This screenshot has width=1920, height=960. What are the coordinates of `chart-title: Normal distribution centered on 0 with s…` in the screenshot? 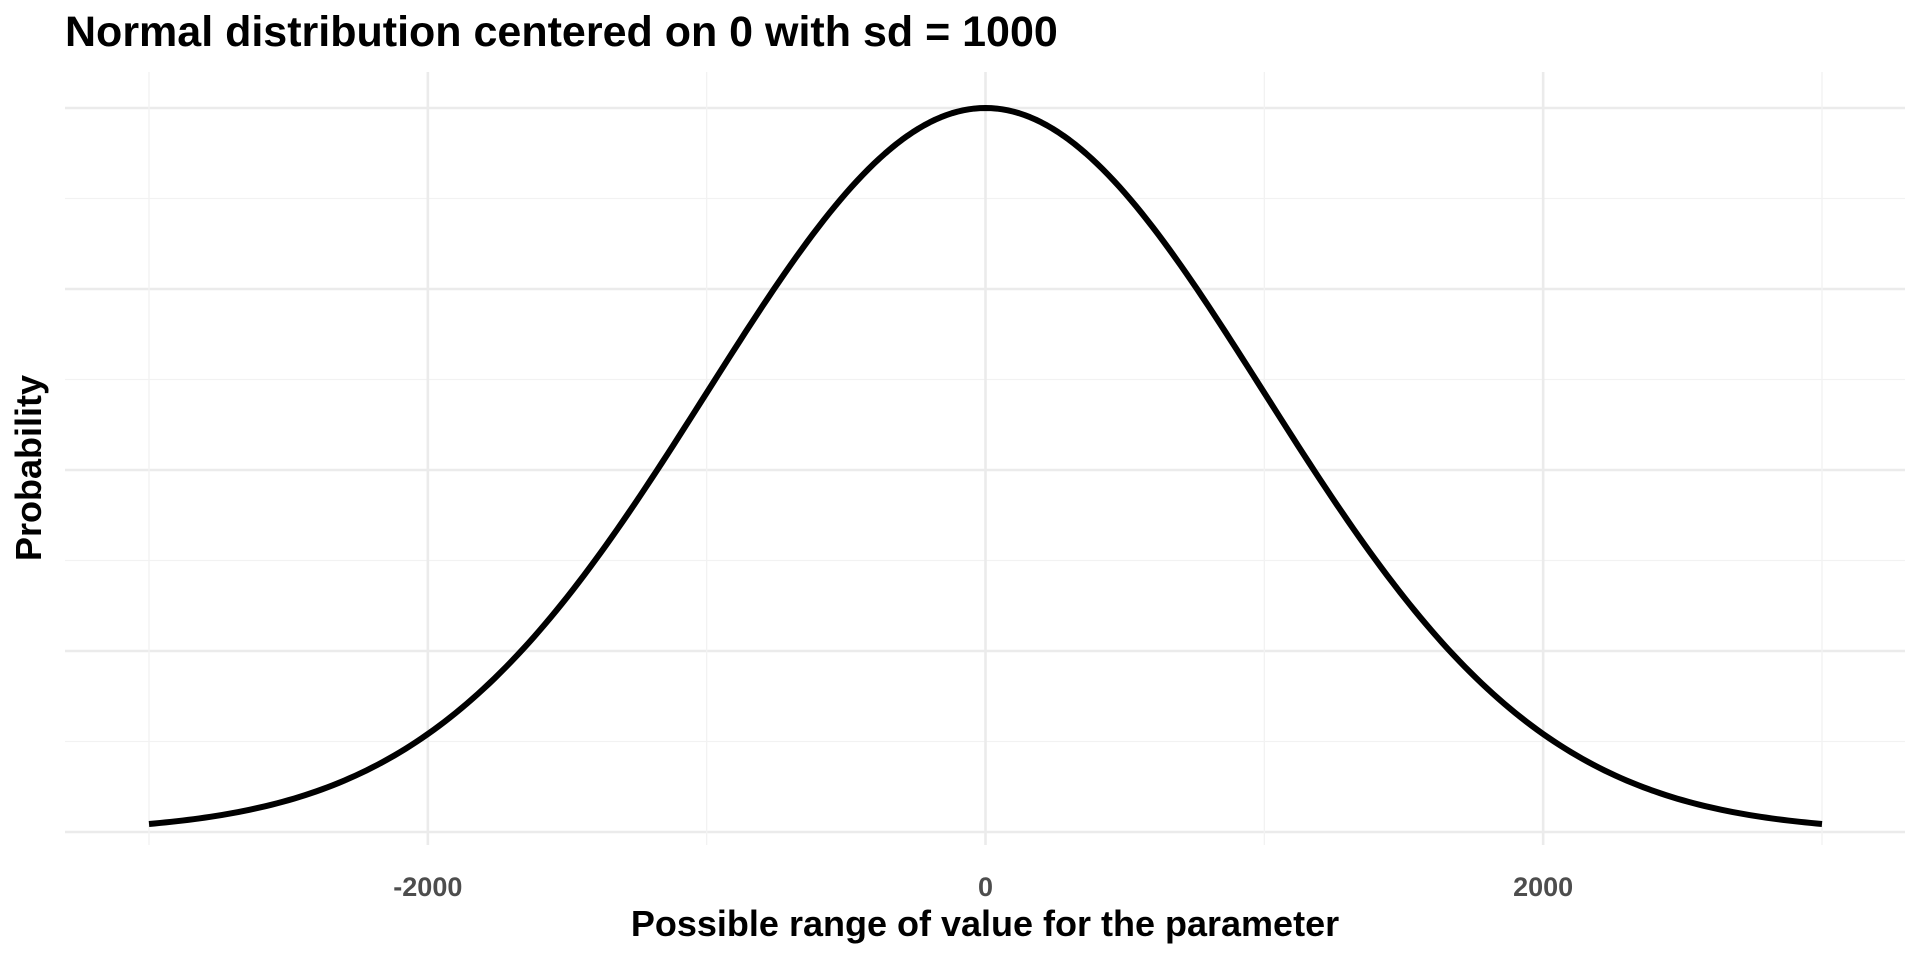 It's located at (561, 32).